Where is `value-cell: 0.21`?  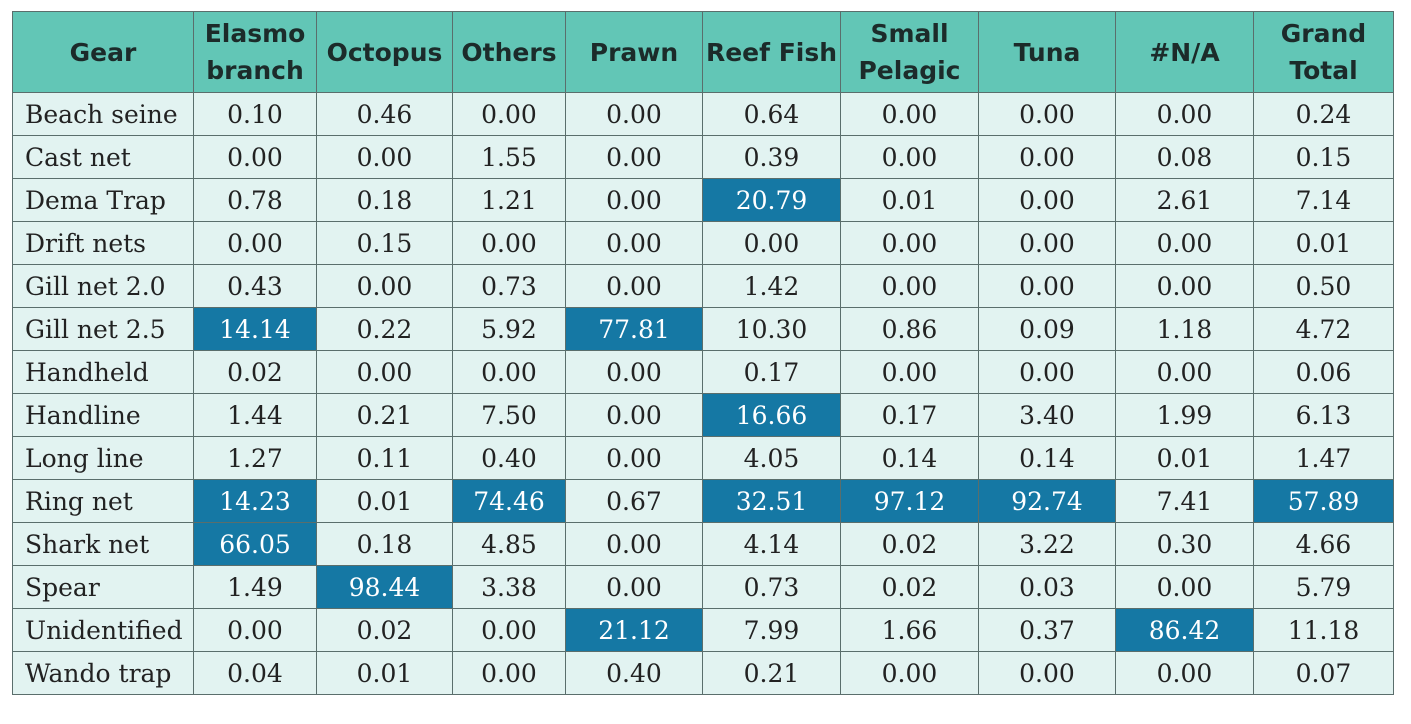 value-cell: 0.21 is located at coordinates (771, 673).